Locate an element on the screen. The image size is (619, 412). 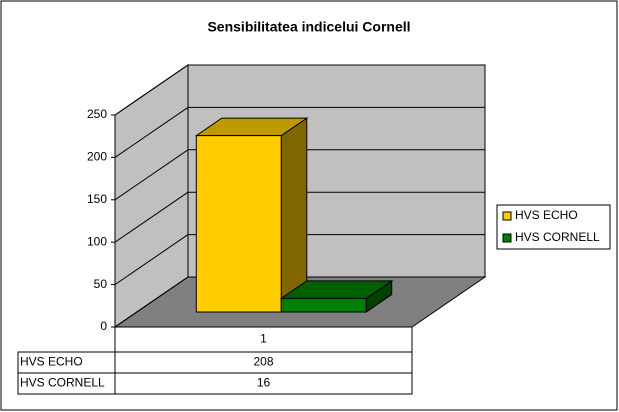
y-tick-label: 100 is located at coordinates (97, 241).